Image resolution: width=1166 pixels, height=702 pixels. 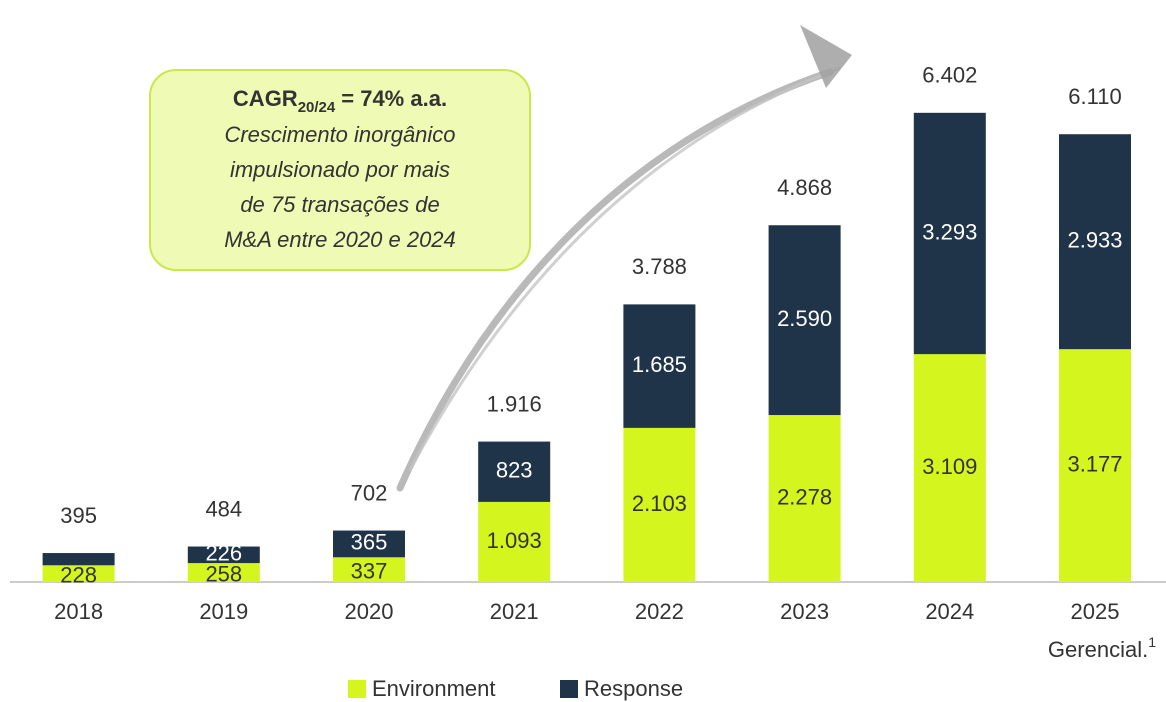 I want to click on total-label: 6.402, so click(x=949, y=75).